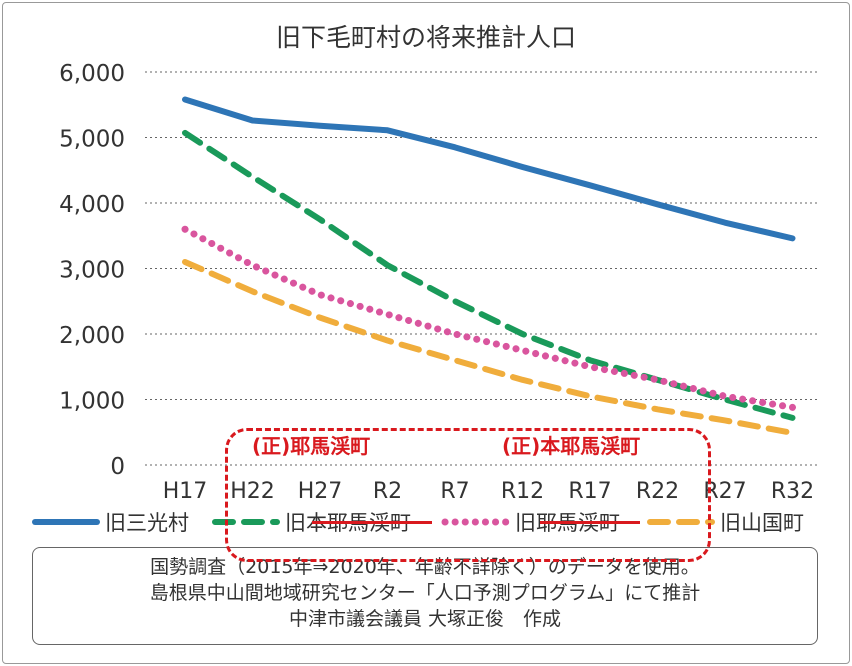 This screenshot has width=852, height=666. I want to click on y-tick-label: 4,000, so click(92, 205).